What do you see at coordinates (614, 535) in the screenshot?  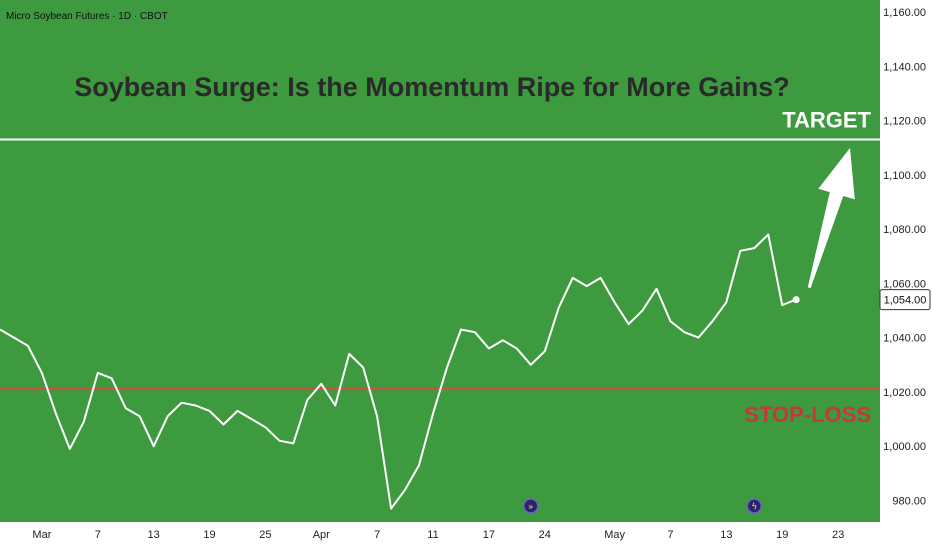 I see `x-tick-label: May` at bounding box center [614, 535].